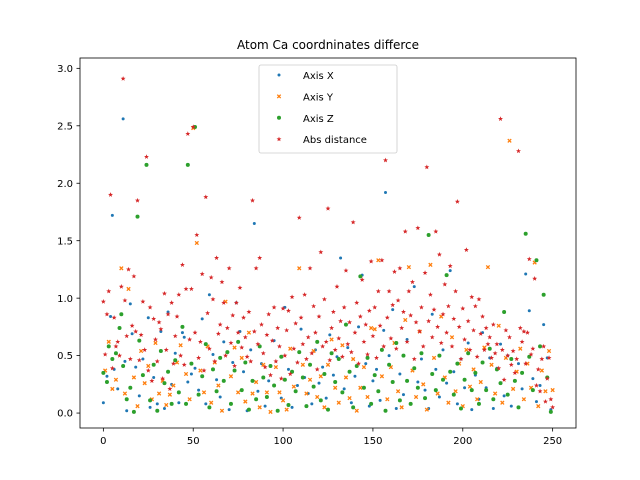 The image size is (640, 480). Describe the element at coordinates (65, 184) in the screenshot. I see `y-tick-label: 2.0` at that location.